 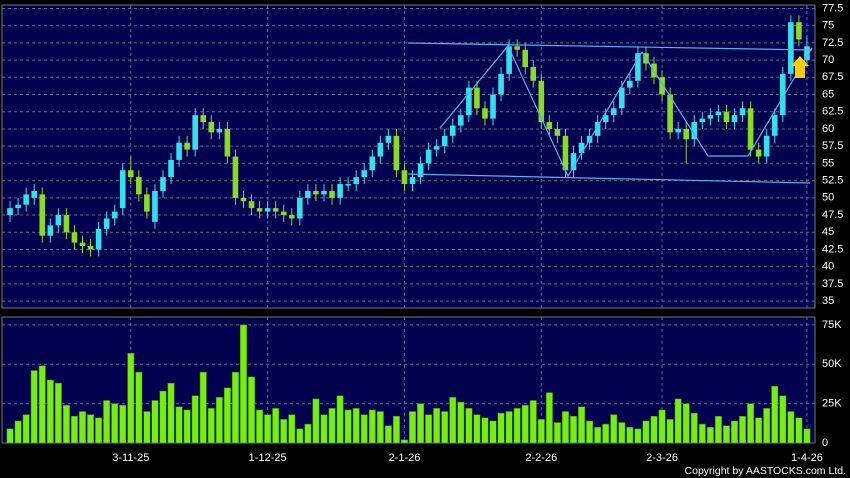 What do you see at coordinates (828, 198) in the screenshot?
I see `y-tick-label: 50` at bounding box center [828, 198].